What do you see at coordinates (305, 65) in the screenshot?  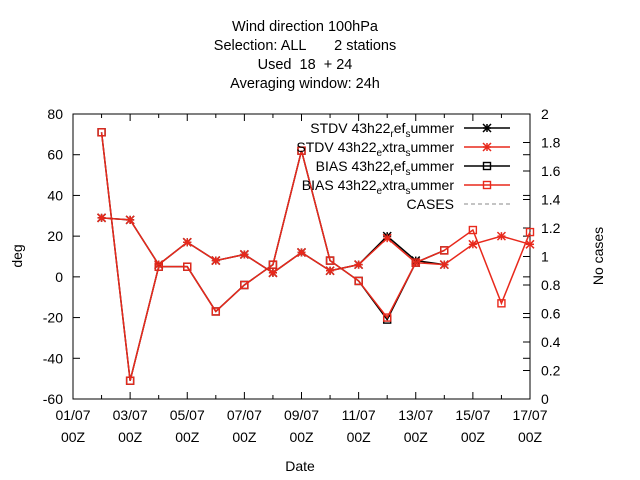 I see `title-line: Used 18 + 24` at bounding box center [305, 65].